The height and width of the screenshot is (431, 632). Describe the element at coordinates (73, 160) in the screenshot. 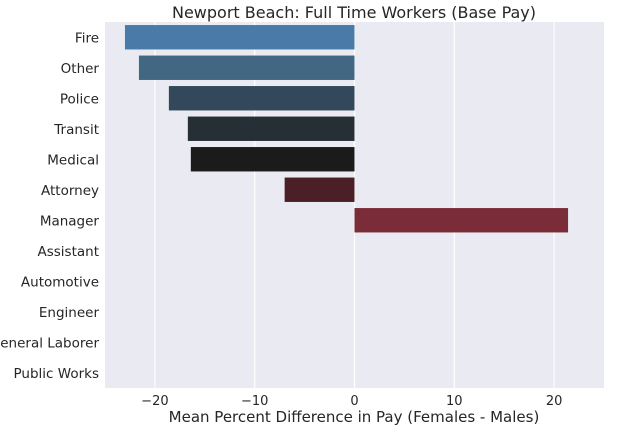

I see `category-label: Medical` at that location.